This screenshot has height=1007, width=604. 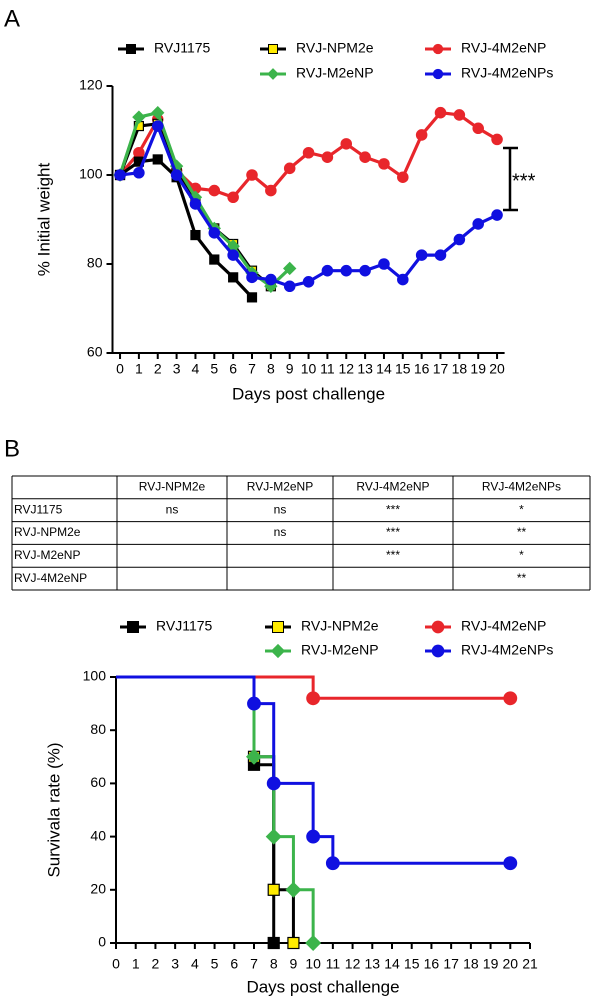 I want to click on legend-label: RVJ-M2eNP, so click(x=340, y=650).